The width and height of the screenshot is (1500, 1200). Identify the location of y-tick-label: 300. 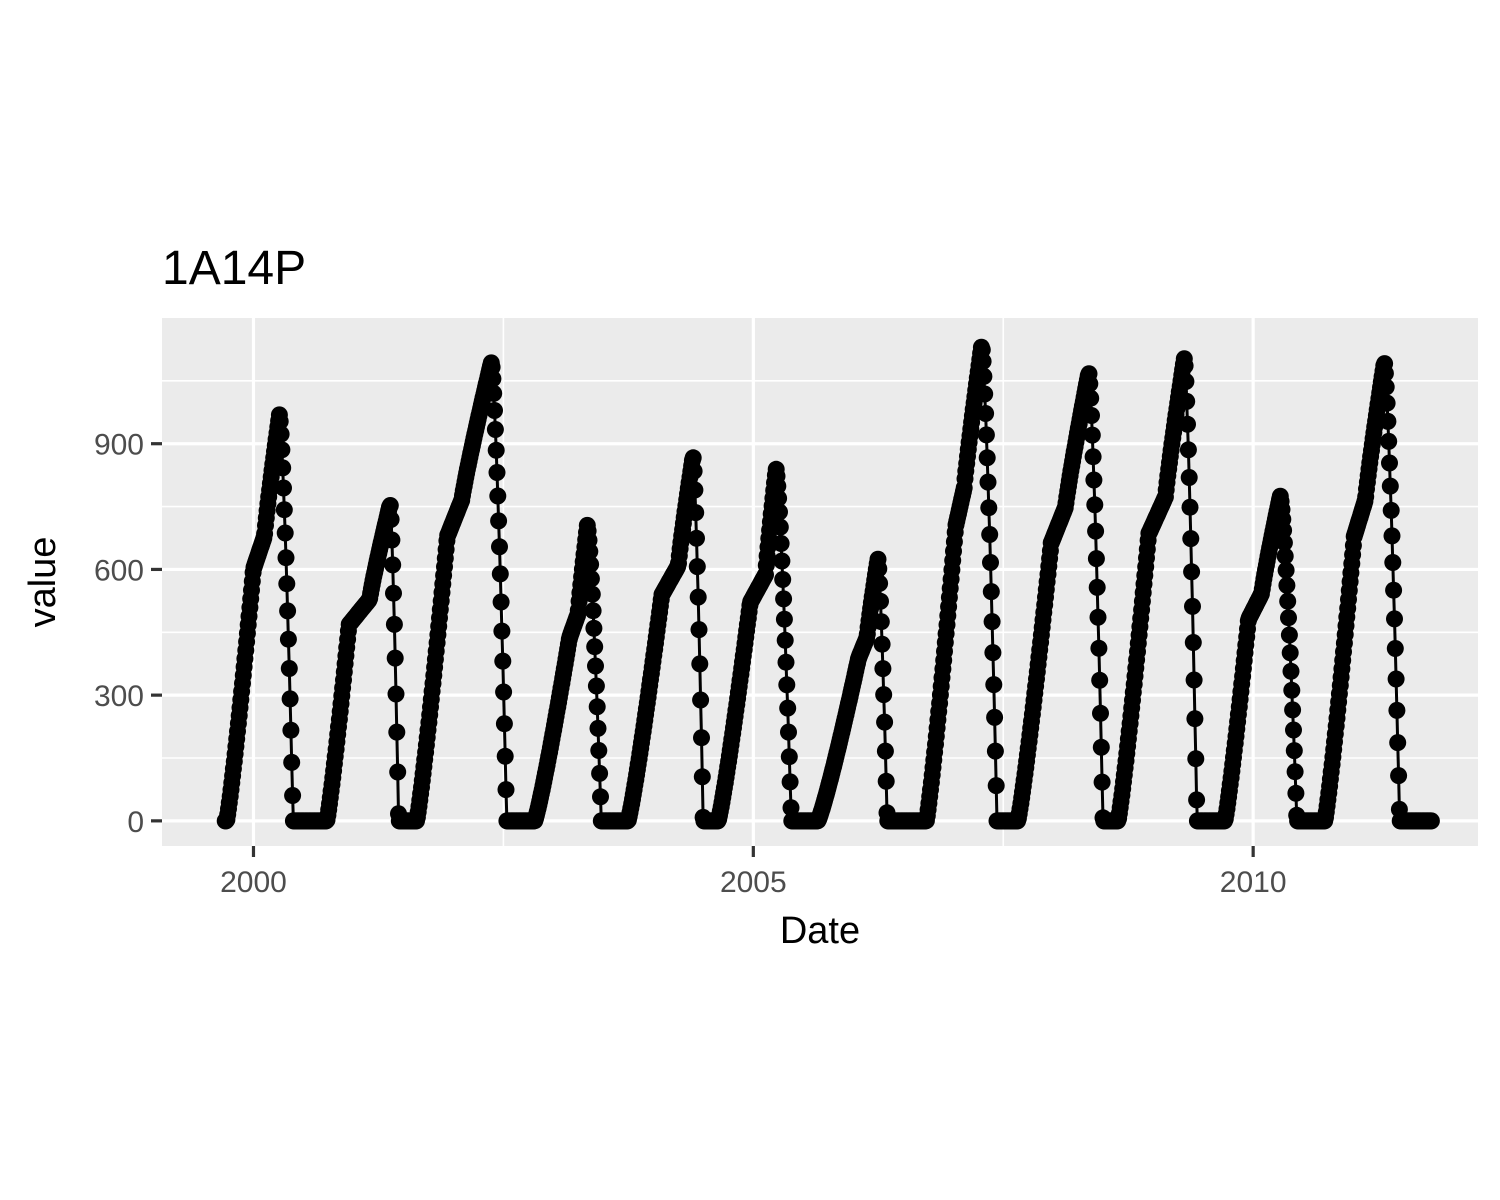
(119, 696).